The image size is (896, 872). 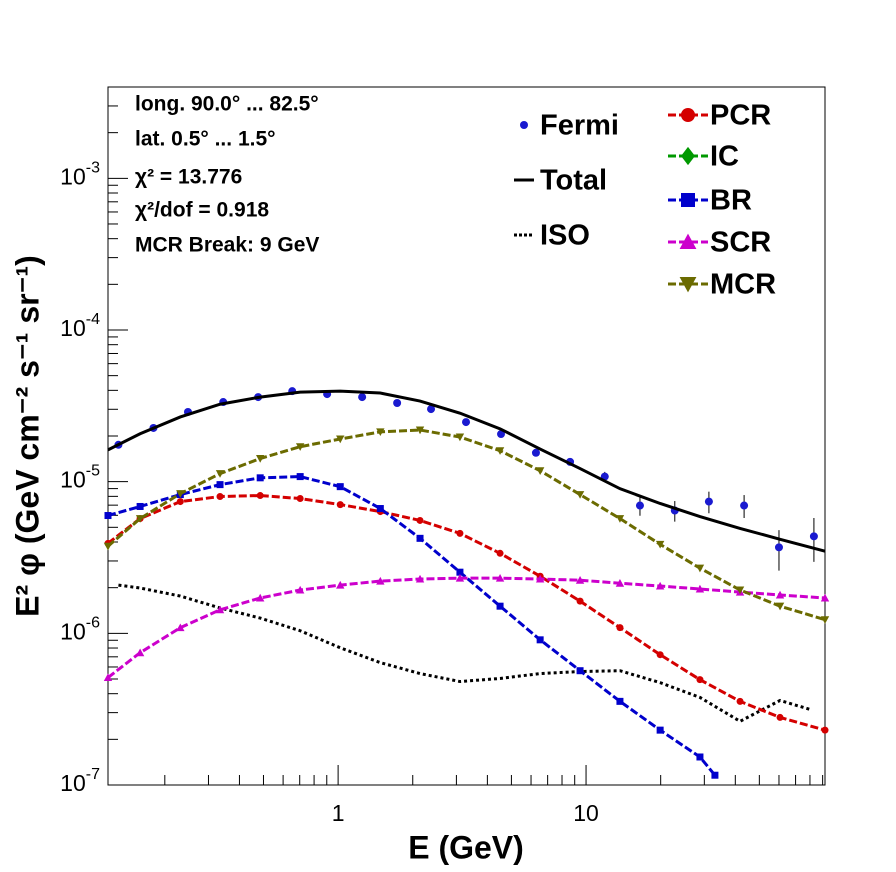 I want to click on annotation: long. 90.0° ... 82.5°, so click(x=227, y=104).